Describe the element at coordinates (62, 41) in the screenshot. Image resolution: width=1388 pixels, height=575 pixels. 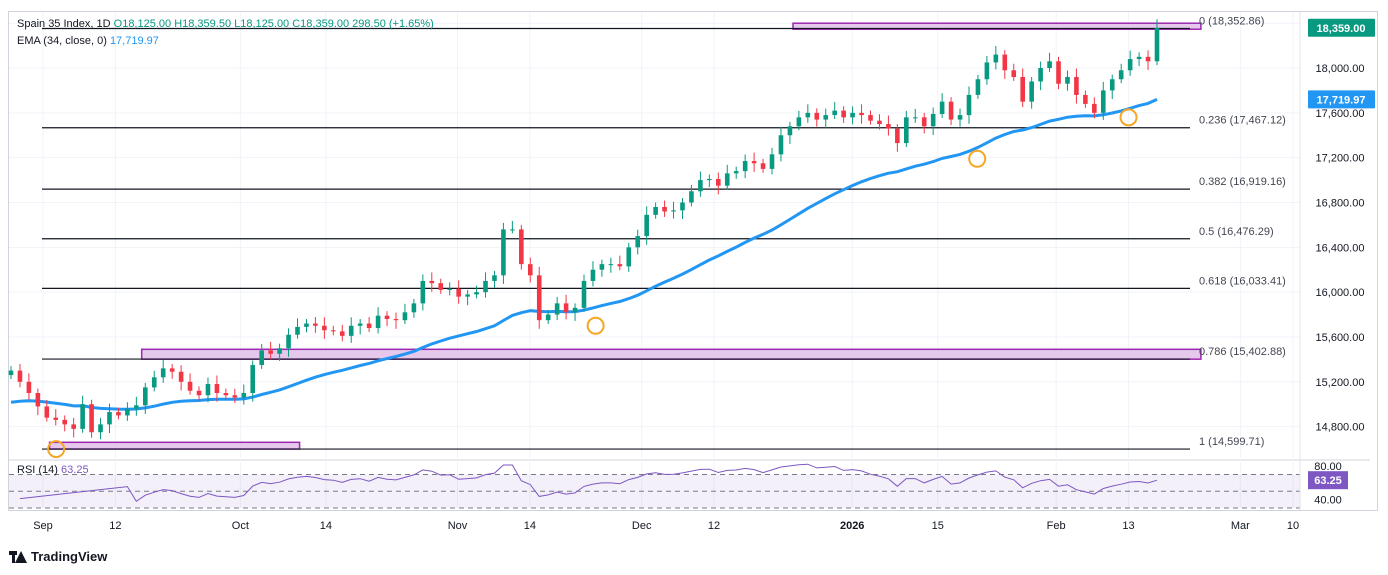
I see `ema-label: EMA (34, close, 0)` at that location.